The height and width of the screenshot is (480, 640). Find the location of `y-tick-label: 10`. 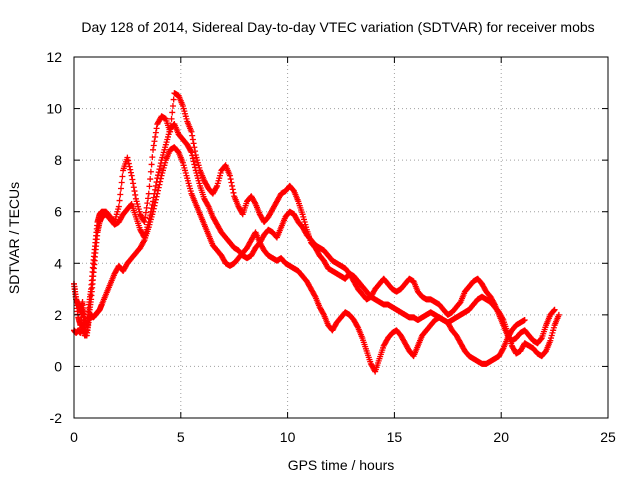

y-tick-label: 10 is located at coordinates (54, 109).